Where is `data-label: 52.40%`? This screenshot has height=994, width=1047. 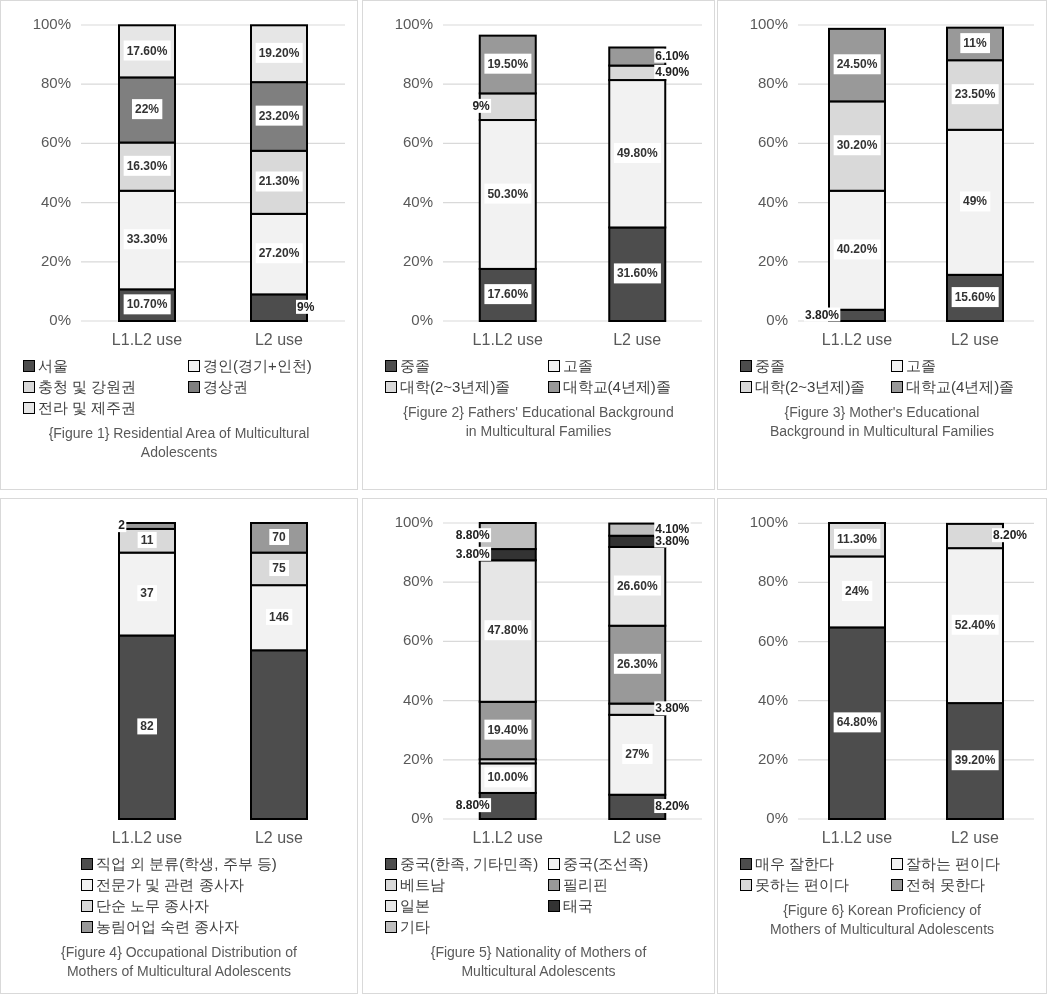 data-label: 52.40% is located at coordinates (975, 624).